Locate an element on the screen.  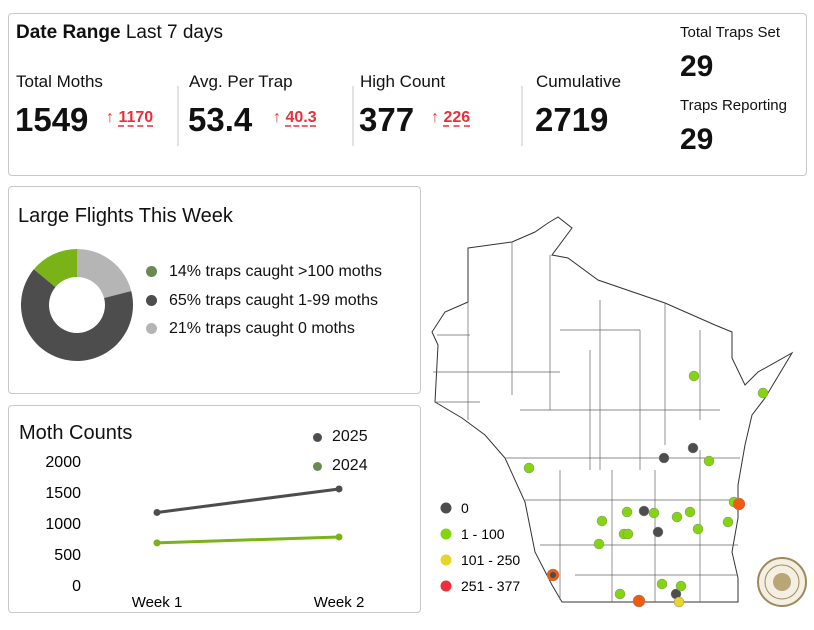
avg-per-trap-value: 53.4 is located at coordinates (220, 119).